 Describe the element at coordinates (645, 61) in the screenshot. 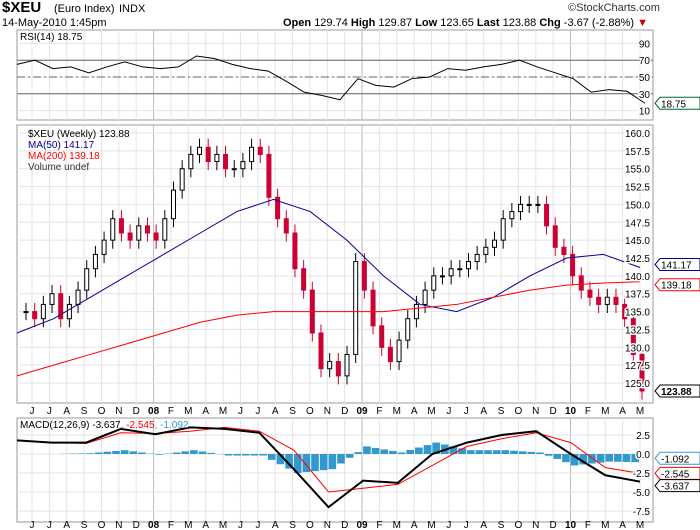

I see `rsi-tick-label: 70` at that location.